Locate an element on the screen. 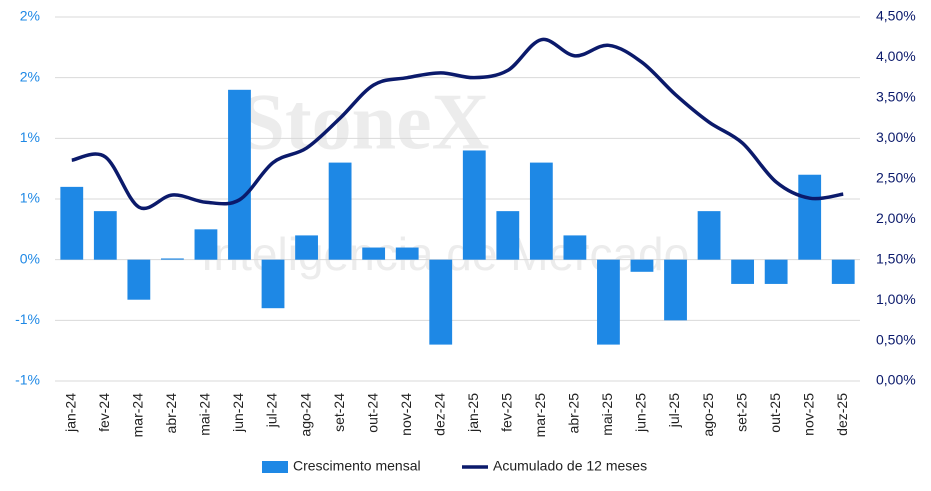 This screenshot has height=491, width=931. x-tick-label: set-24 is located at coordinates (339, 412).